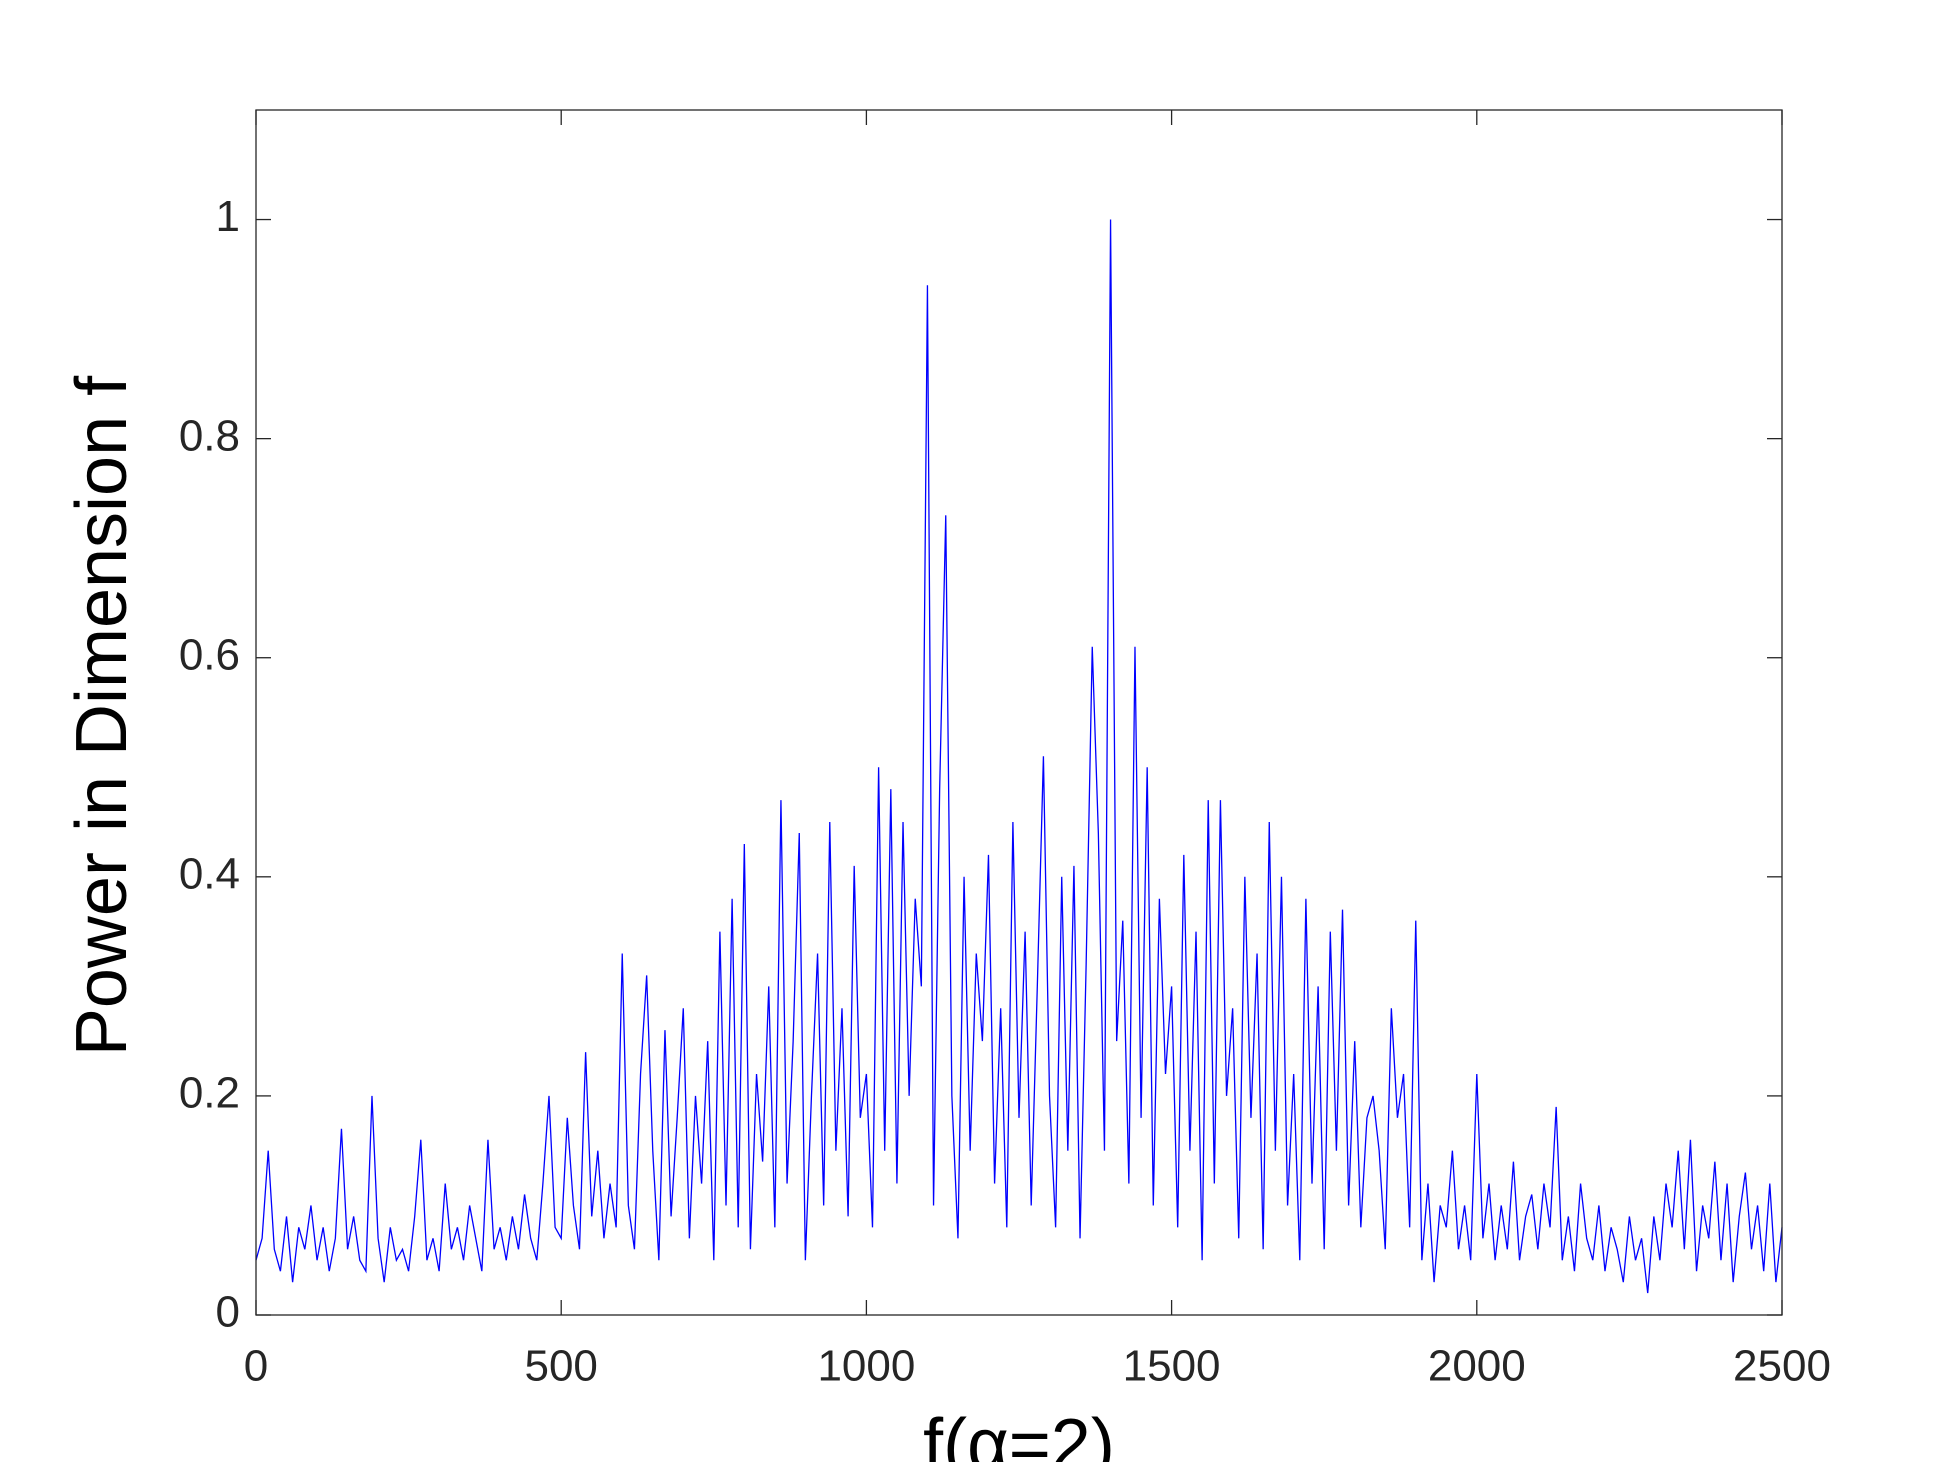  What do you see at coordinates (228, 216) in the screenshot?
I see `y-tick-label: 1` at bounding box center [228, 216].